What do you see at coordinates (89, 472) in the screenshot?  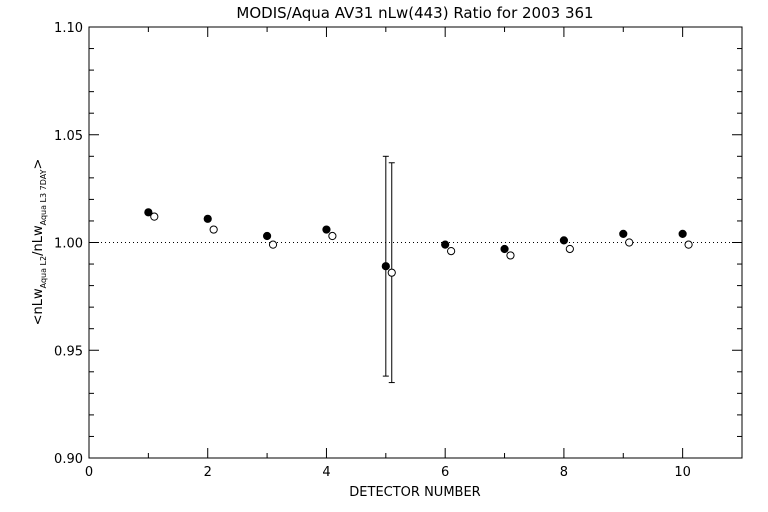 I see `x-tick-label: 0` at bounding box center [89, 472].